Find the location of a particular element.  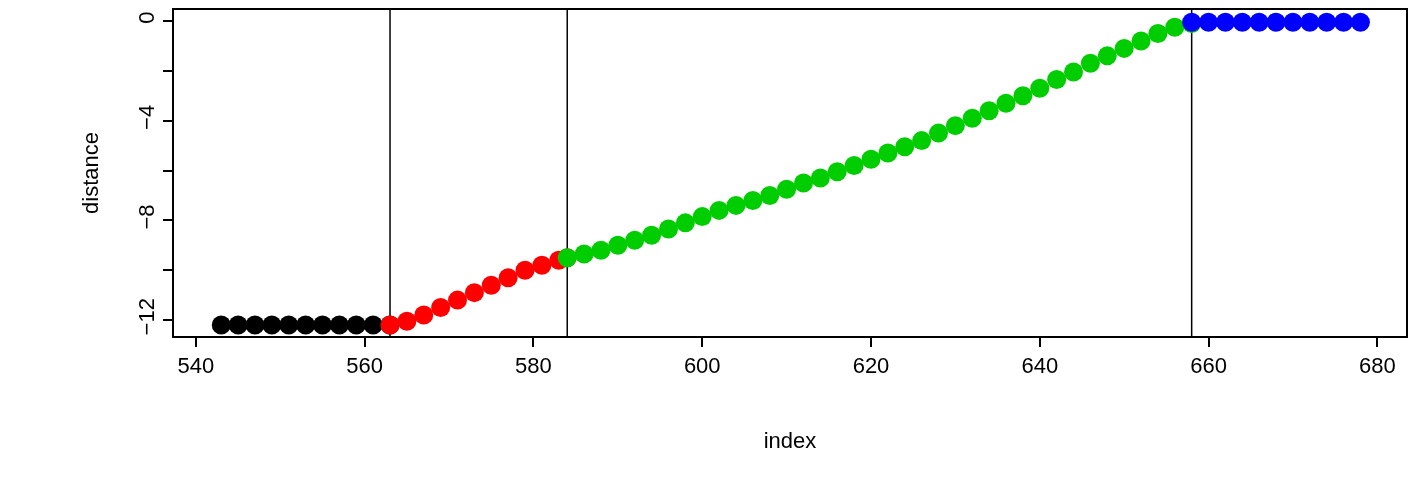

x-tick-label: 660 is located at coordinates (1208, 366).